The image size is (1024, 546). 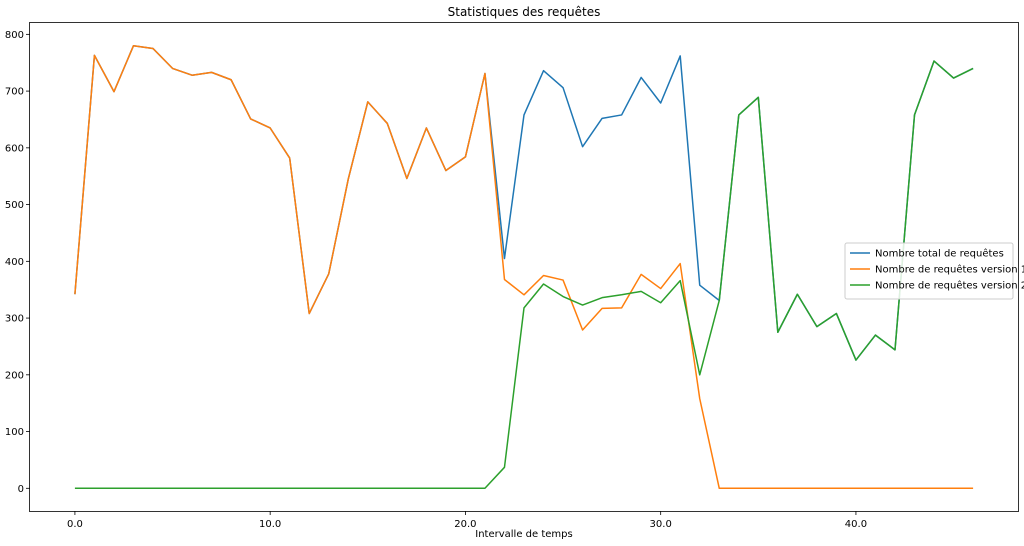 I want to click on x-tick-label: 0.0, so click(x=75, y=524).